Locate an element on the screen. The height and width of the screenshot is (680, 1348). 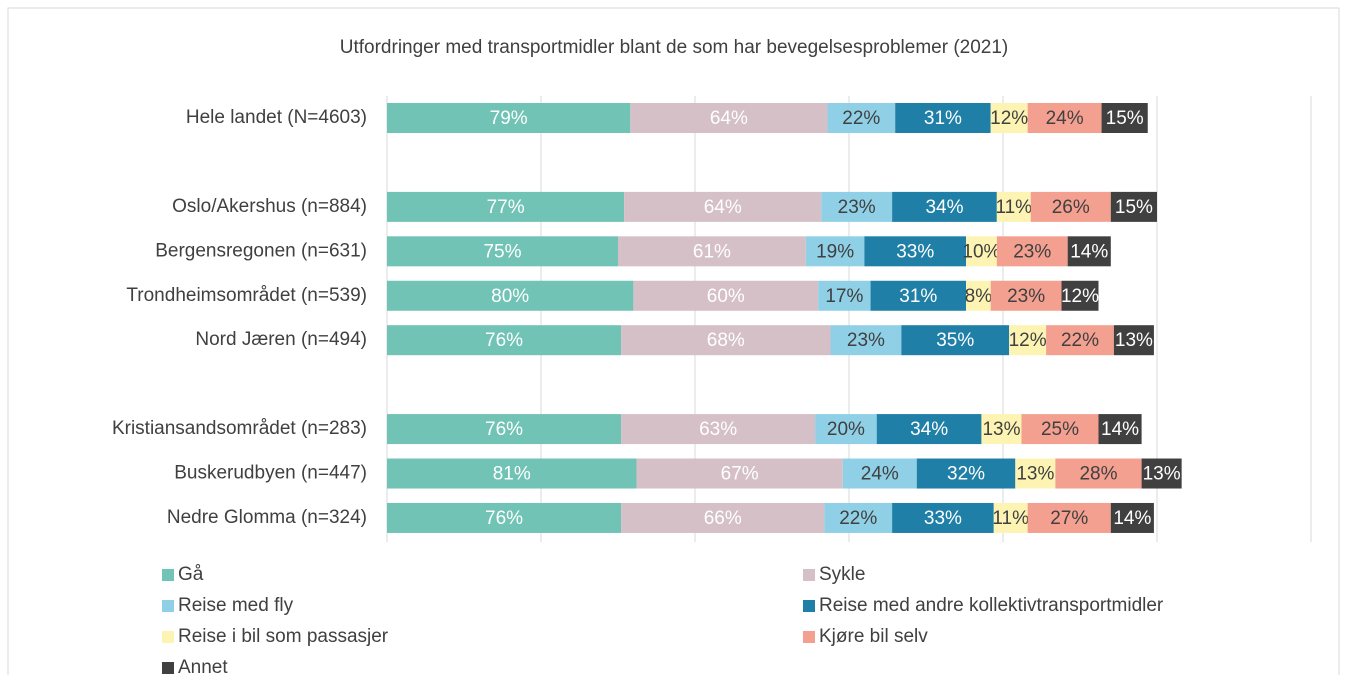
data-label: 8% is located at coordinates (979, 296).